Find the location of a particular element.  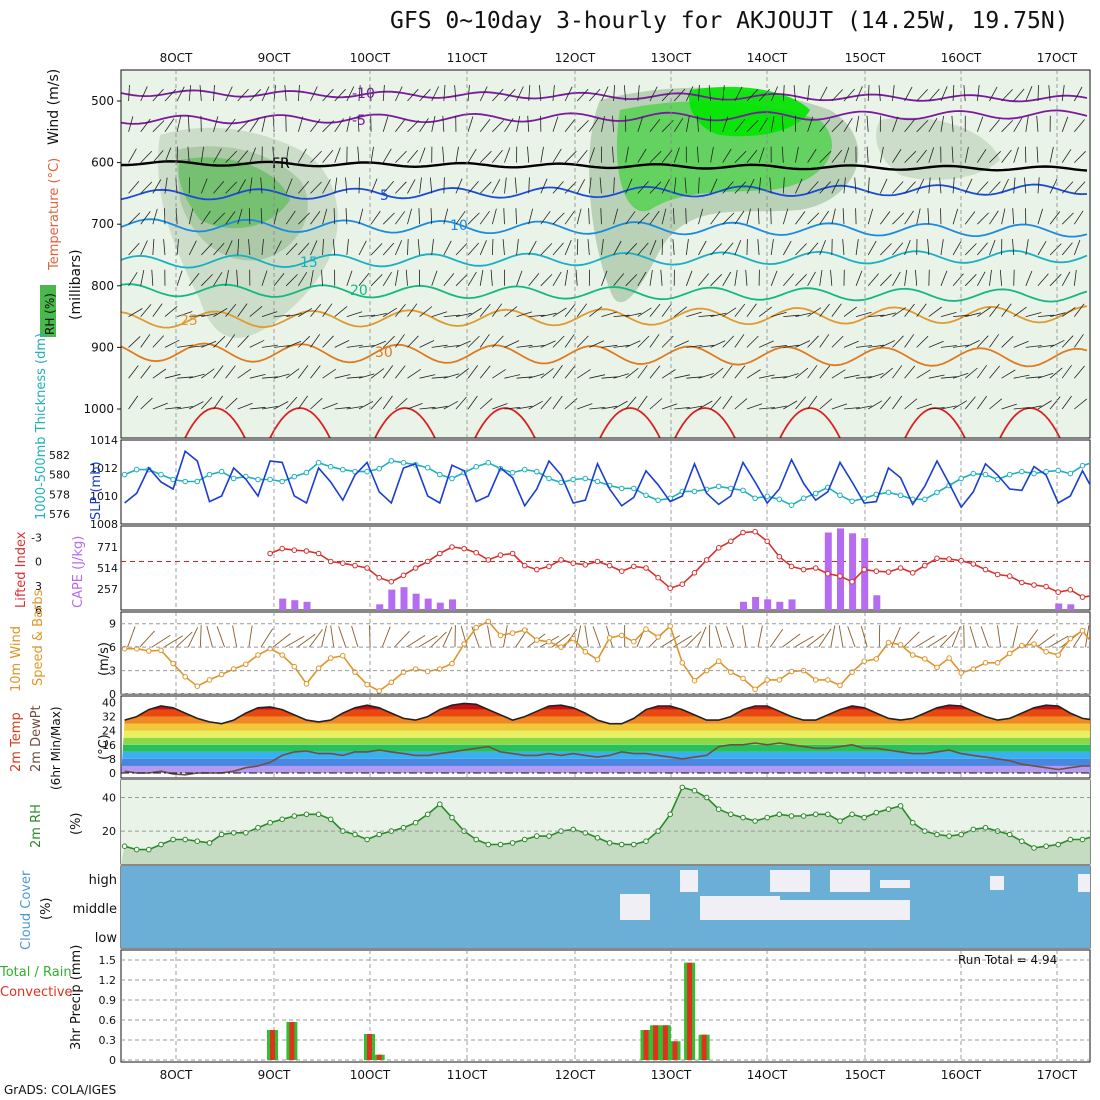

cloud-tick: high is located at coordinates (103, 880).